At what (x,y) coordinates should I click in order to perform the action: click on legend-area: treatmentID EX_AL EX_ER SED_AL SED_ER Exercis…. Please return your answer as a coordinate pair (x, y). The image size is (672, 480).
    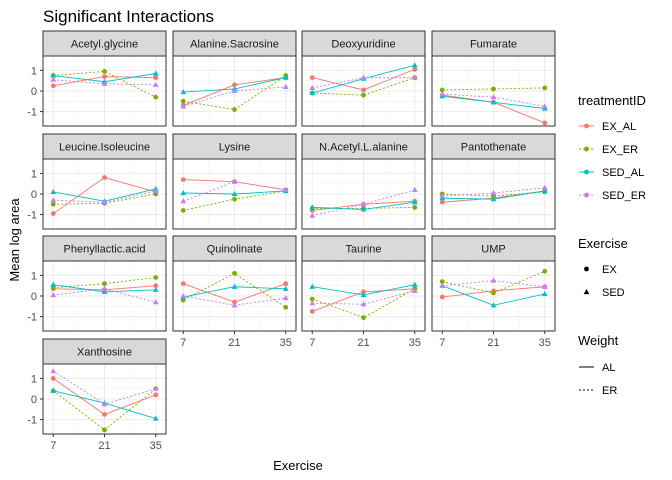
    Looking at the image, I should click on (612, 245).